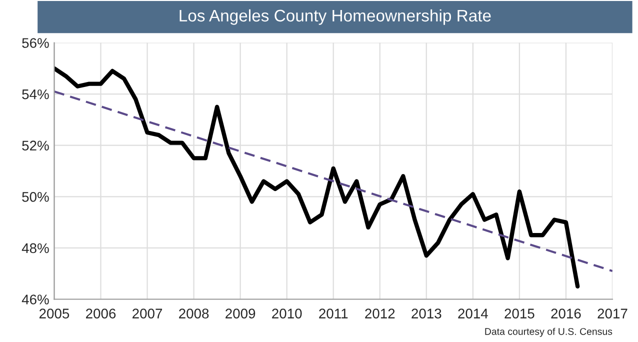 Image resolution: width=638 pixels, height=342 pixels. What do you see at coordinates (35, 299) in the screenshot?
I see `y-tick-label: 46%` at bounding box center [35, 299].